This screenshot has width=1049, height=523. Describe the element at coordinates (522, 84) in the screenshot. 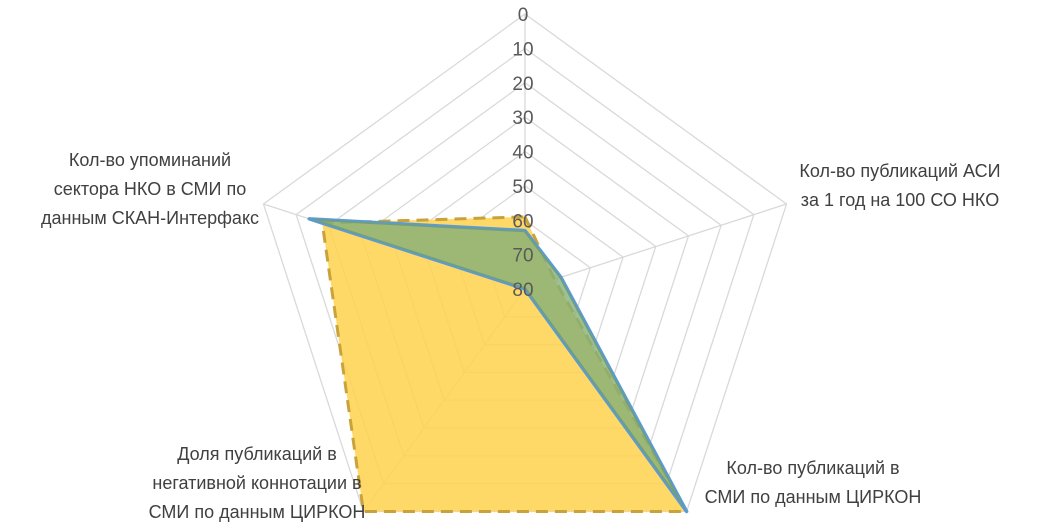

I see `tick-label: 20` at that location.